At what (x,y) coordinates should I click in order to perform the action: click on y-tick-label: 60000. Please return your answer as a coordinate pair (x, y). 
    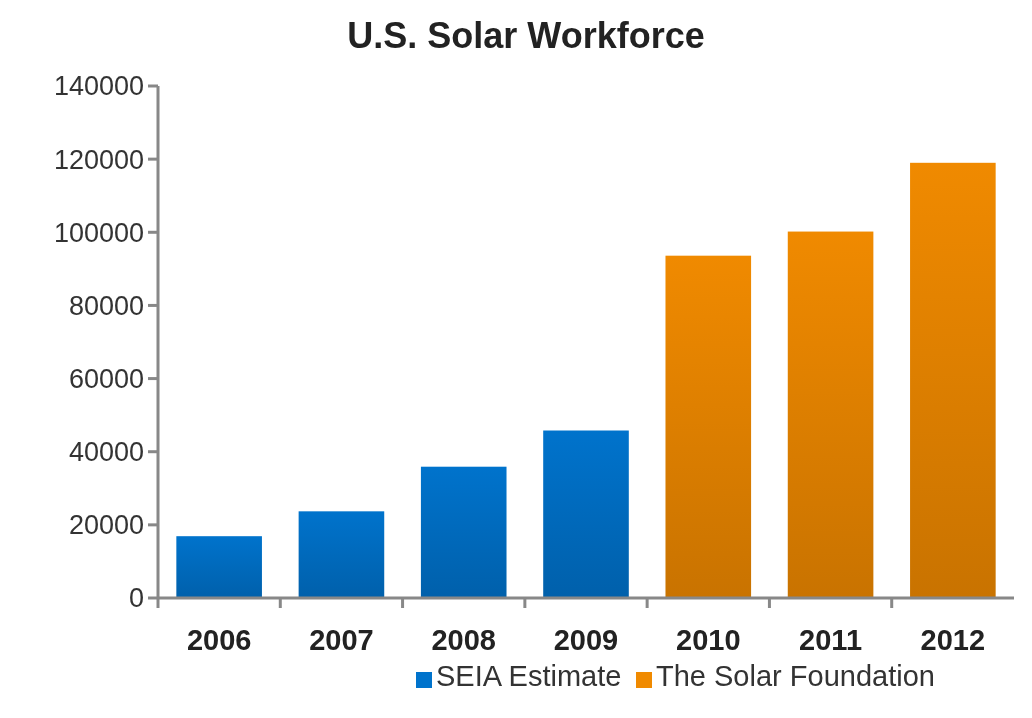
    Looking at the image, I should click on (106, 379).